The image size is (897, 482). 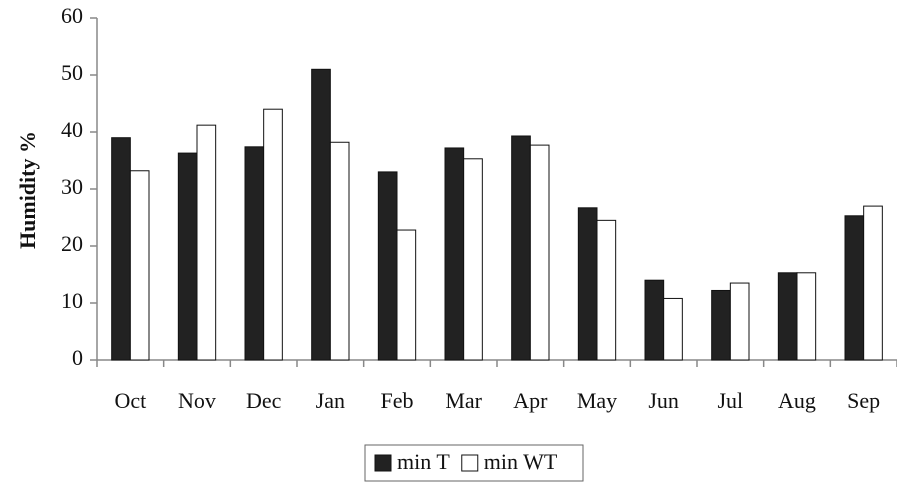 I want to click on x-tick-label: Oct, so click(x=130, y=400).